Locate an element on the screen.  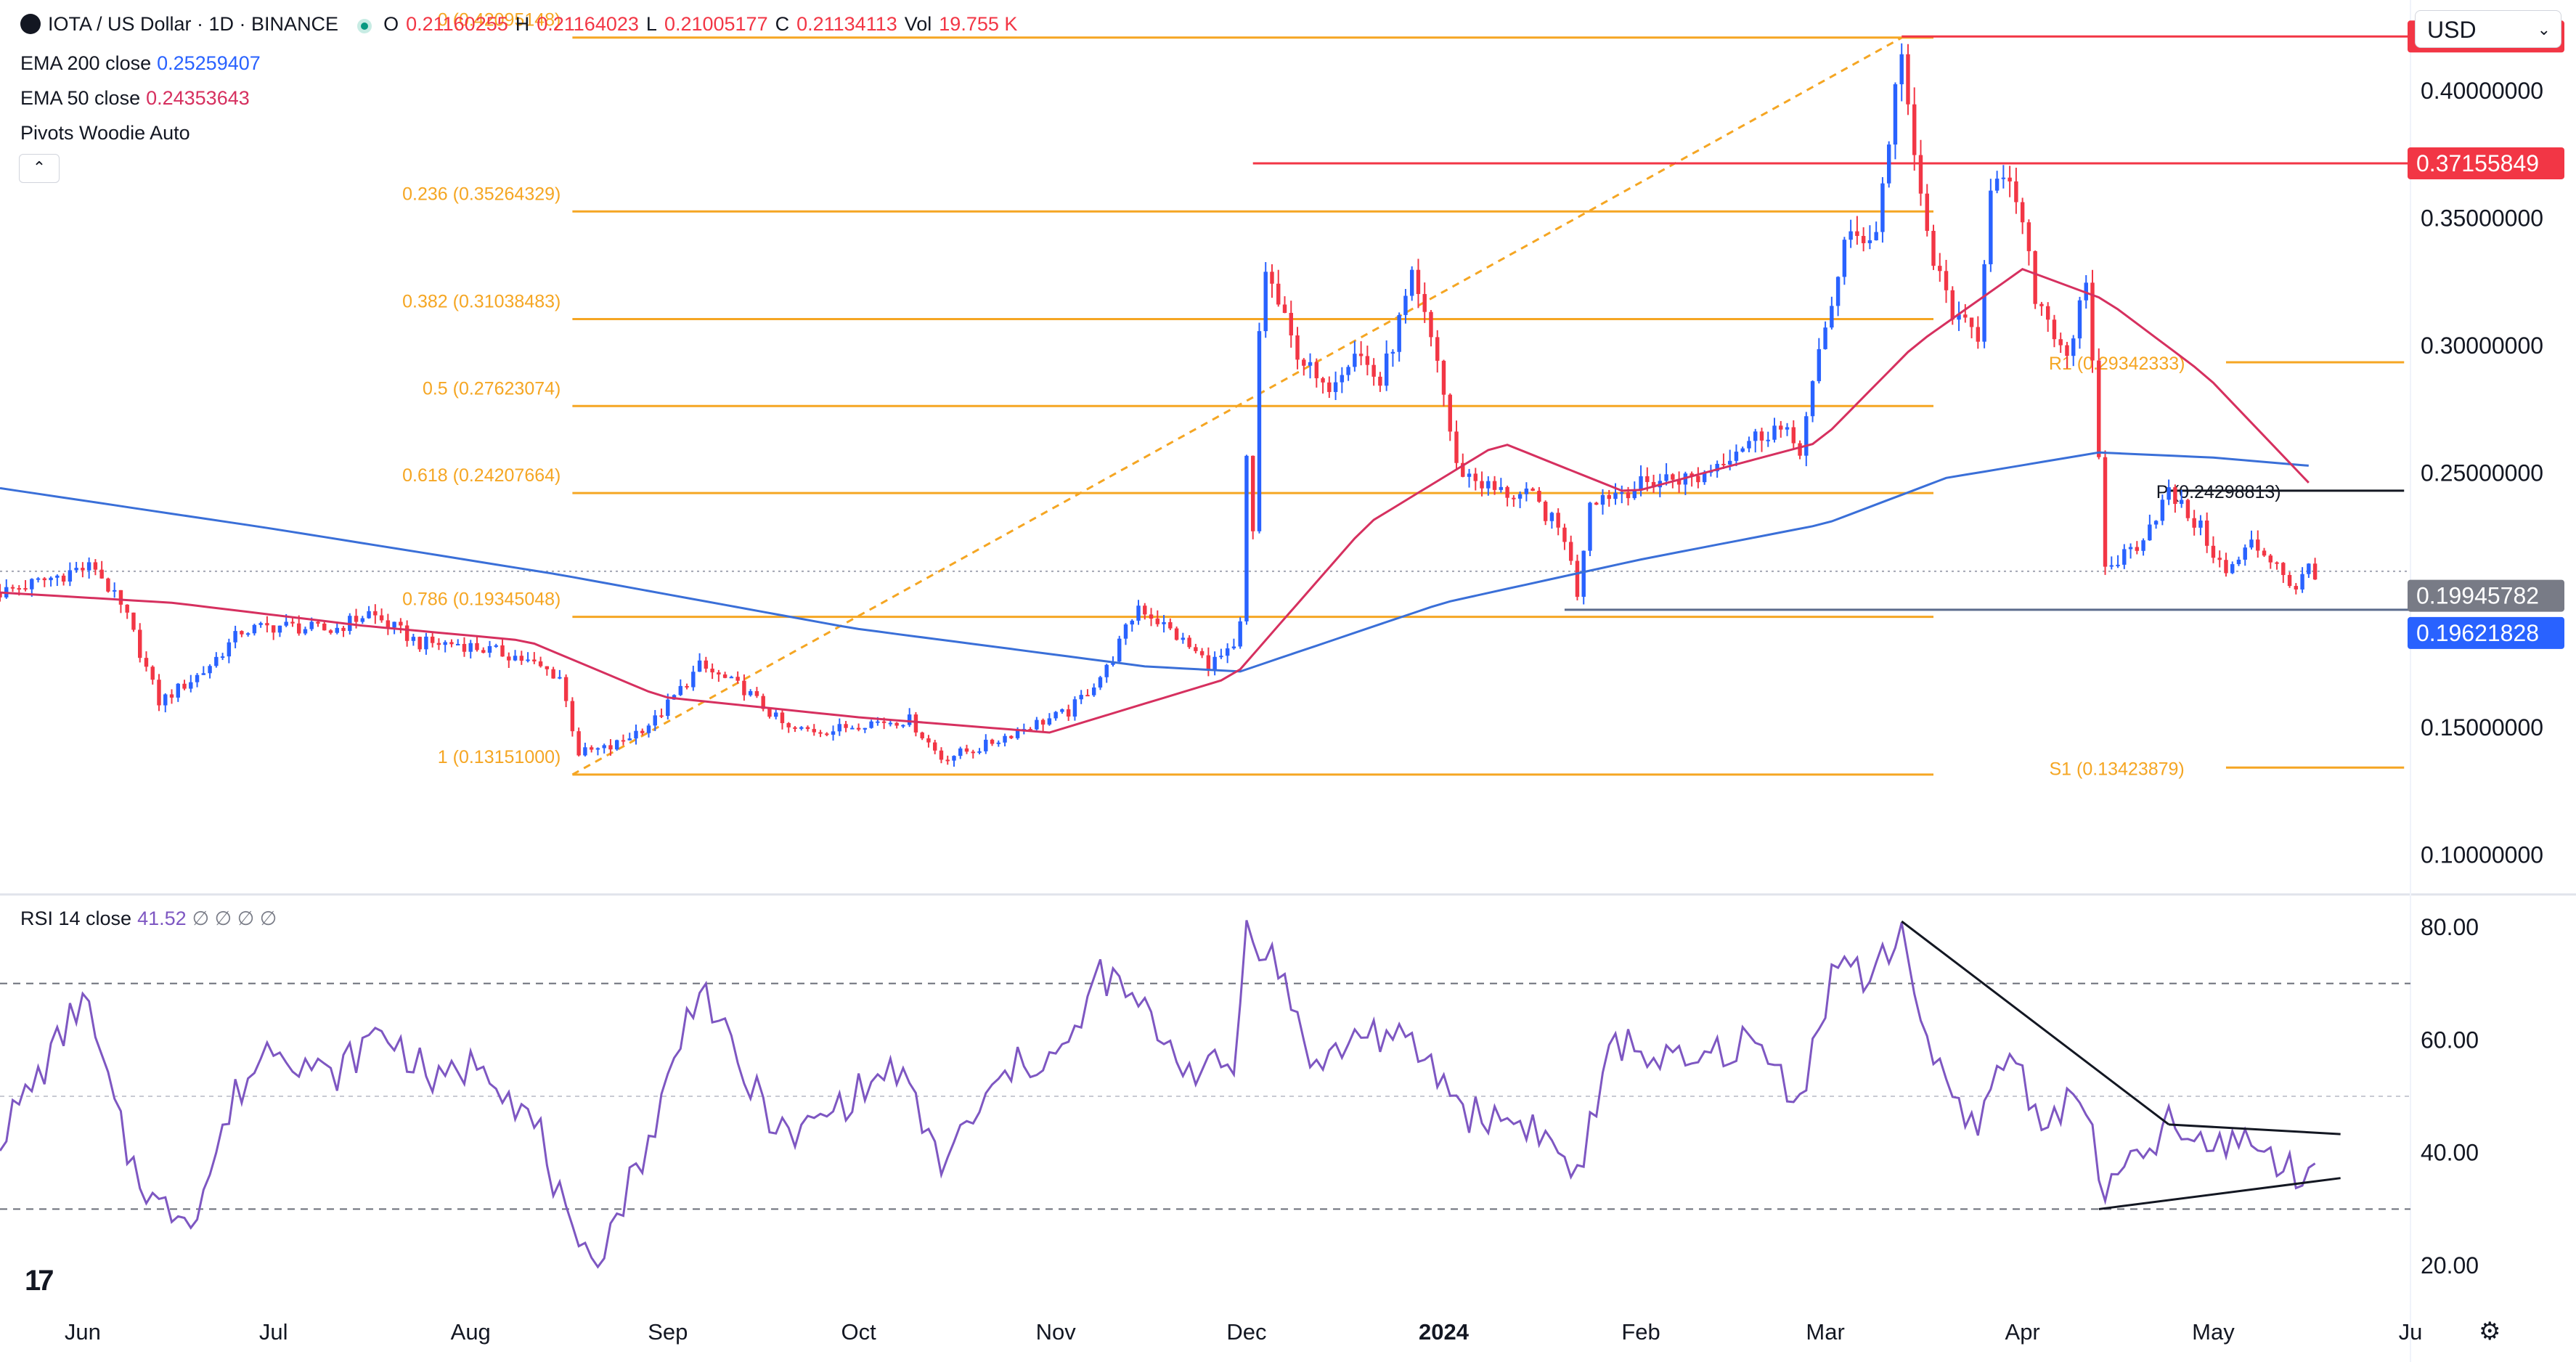
price-tag-bg is located at coordinates (2486, 596).